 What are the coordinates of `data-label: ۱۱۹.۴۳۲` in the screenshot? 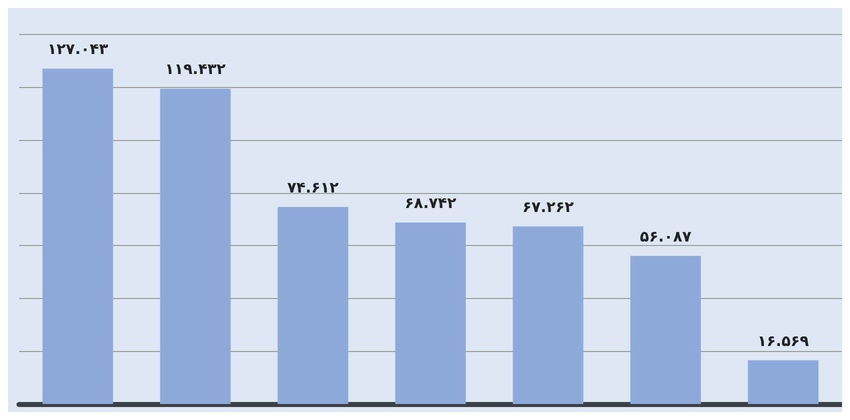 It's located at (195, 69).